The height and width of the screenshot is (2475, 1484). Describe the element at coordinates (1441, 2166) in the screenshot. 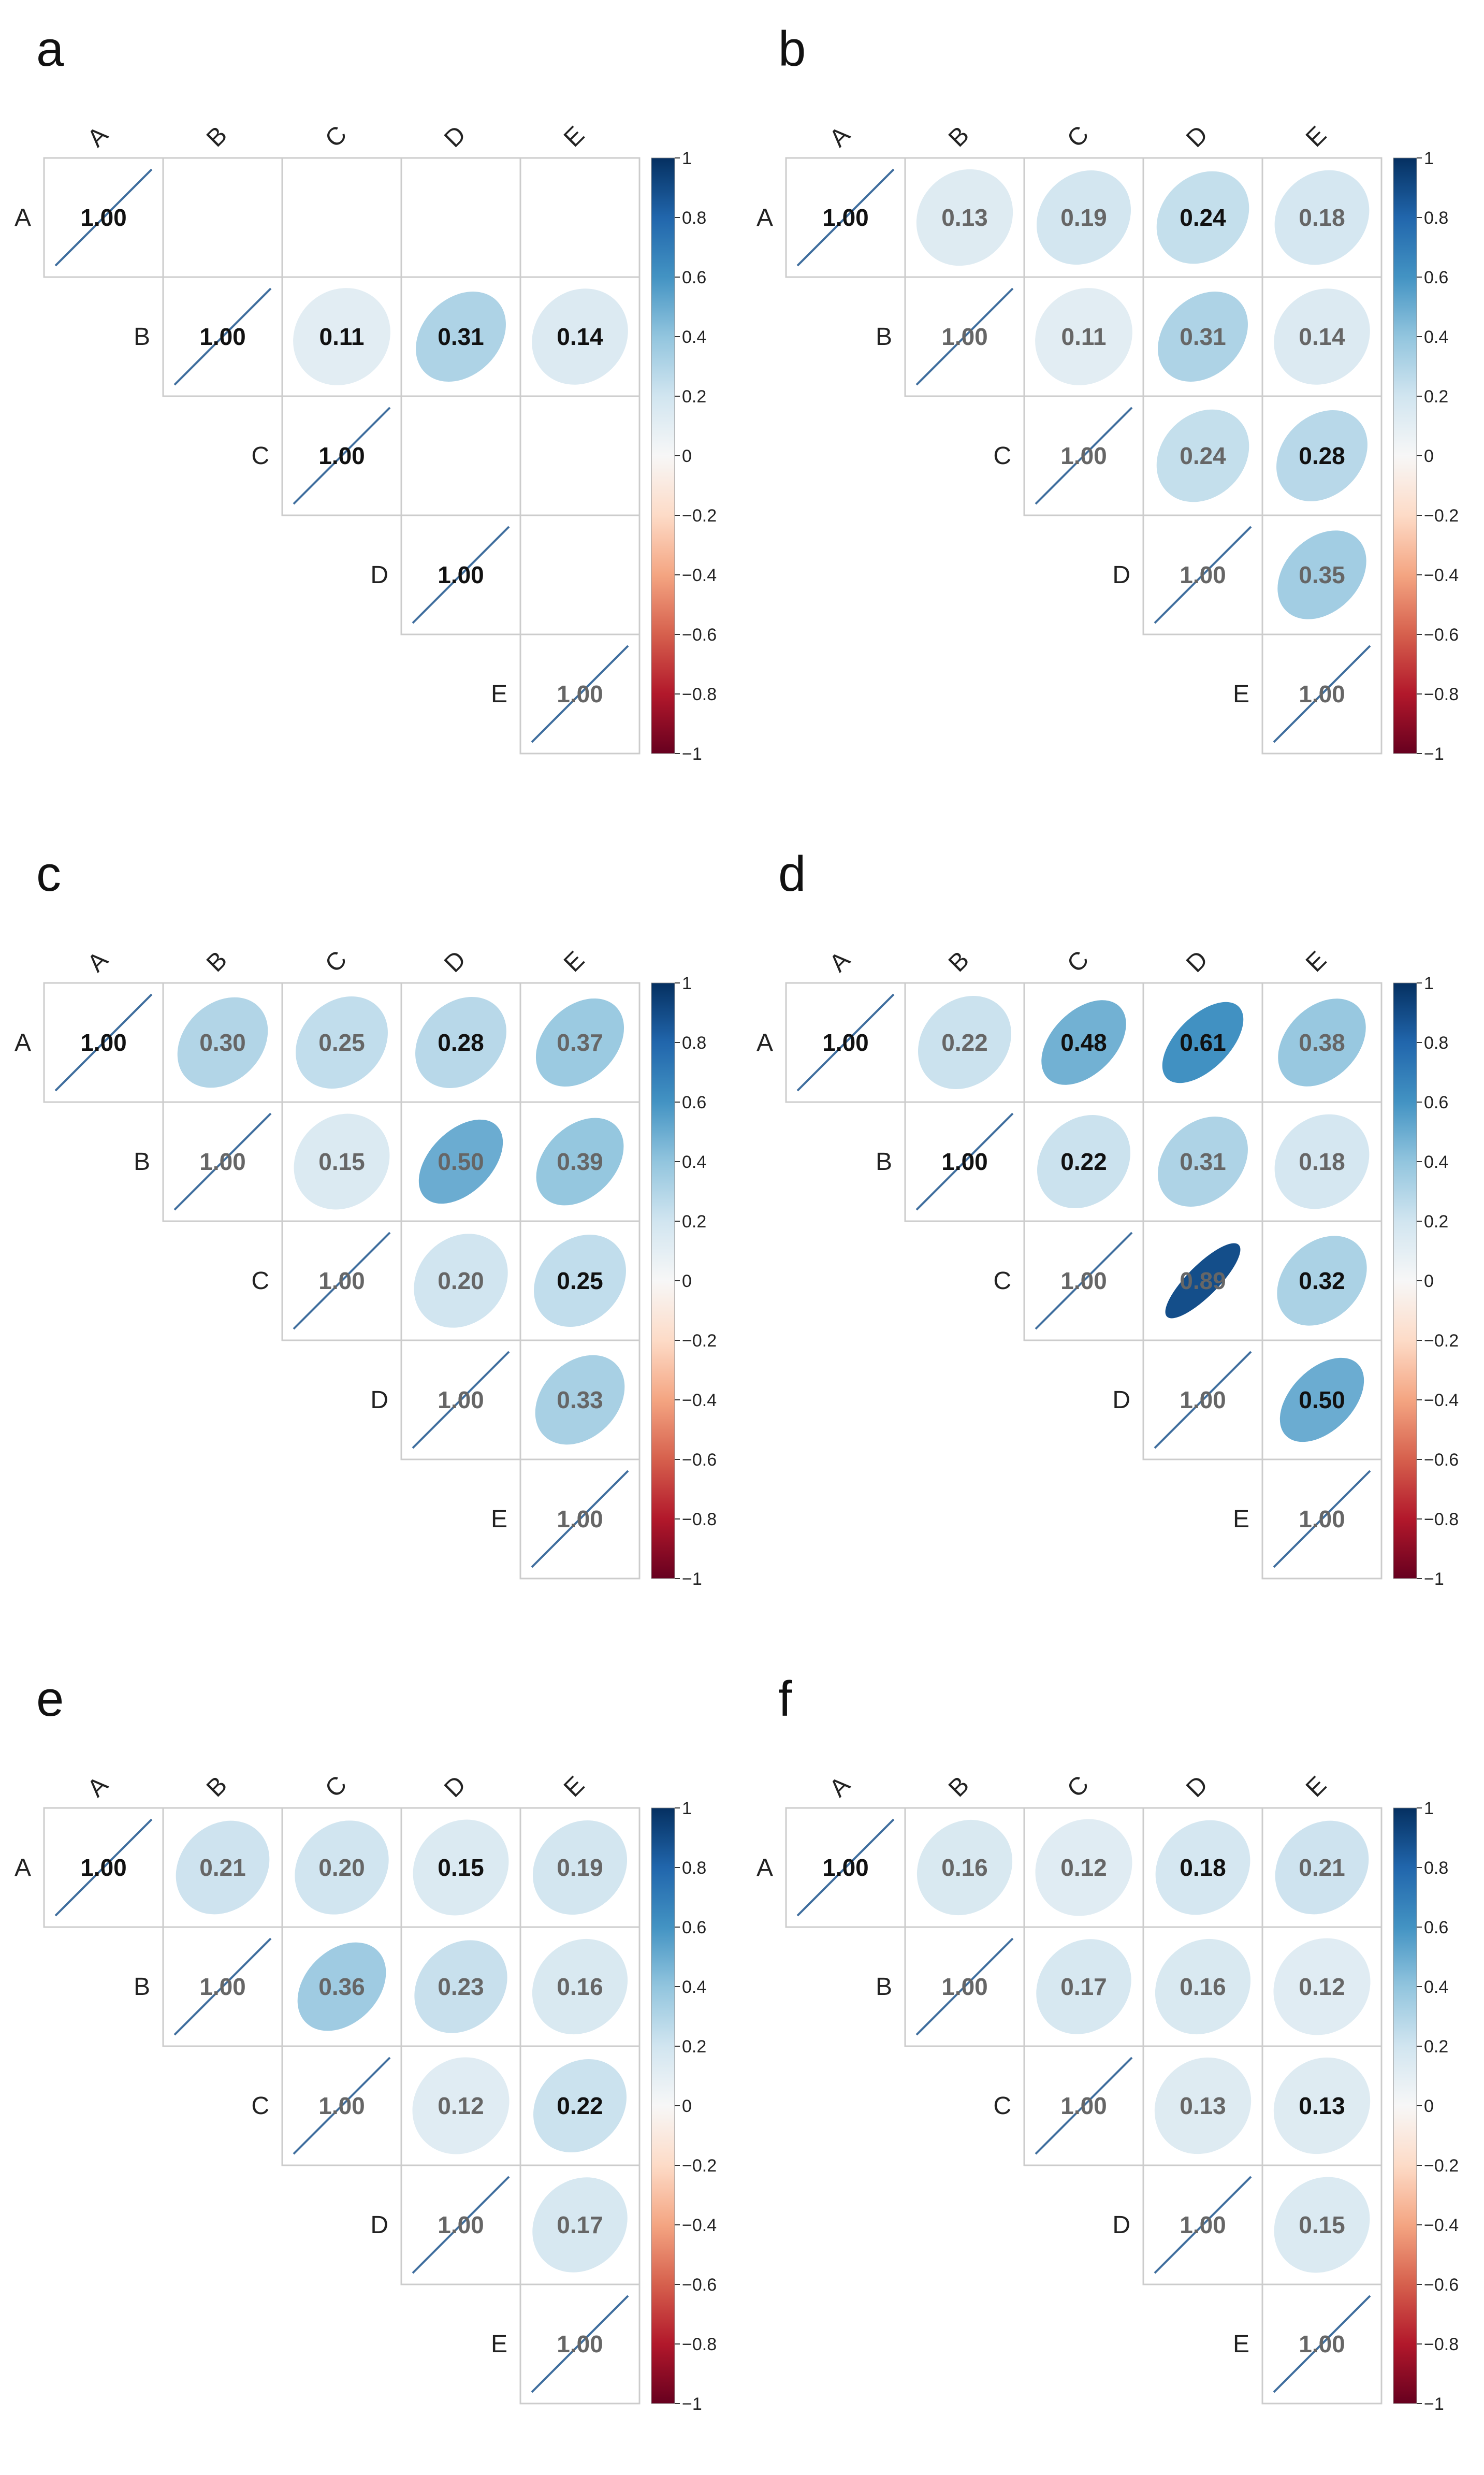

I see `colorbar-tick-label: −0.2` at that location.